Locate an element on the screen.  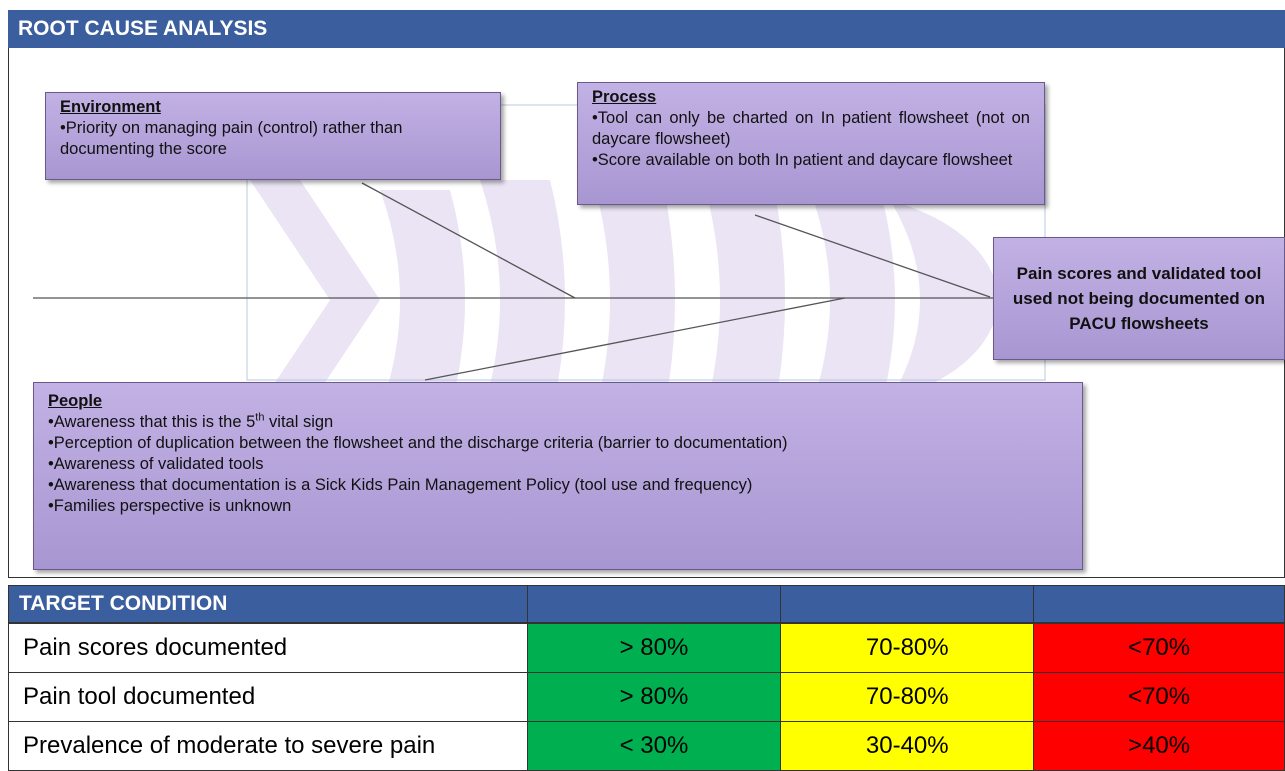
box-item: Awareness of validated tools is located at coordinates (558, 464).